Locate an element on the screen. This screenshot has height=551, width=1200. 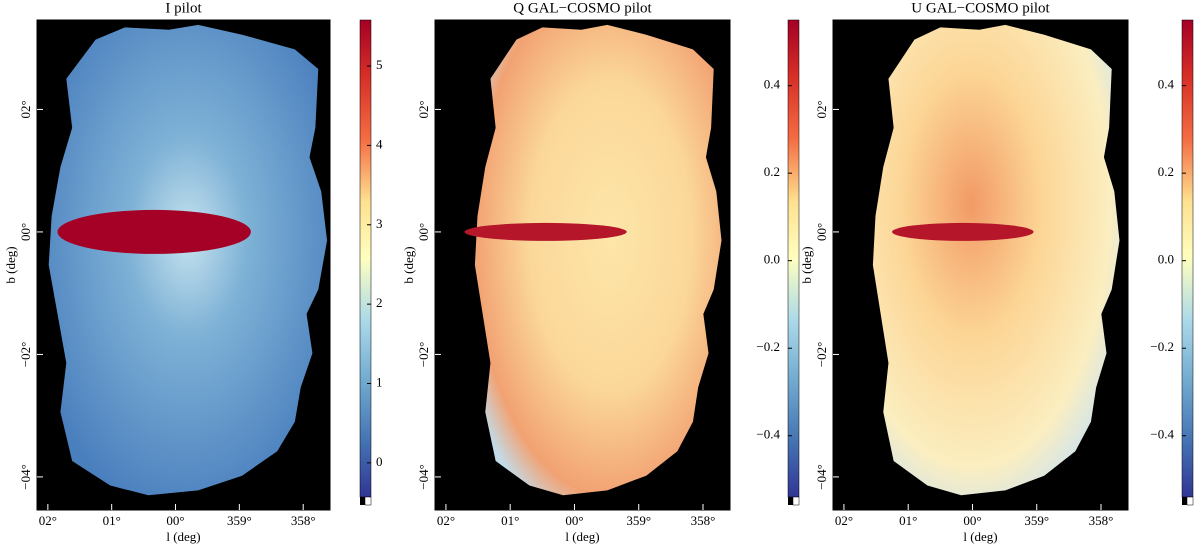
panel-title: I pilot is located at coordinates (183, 8).